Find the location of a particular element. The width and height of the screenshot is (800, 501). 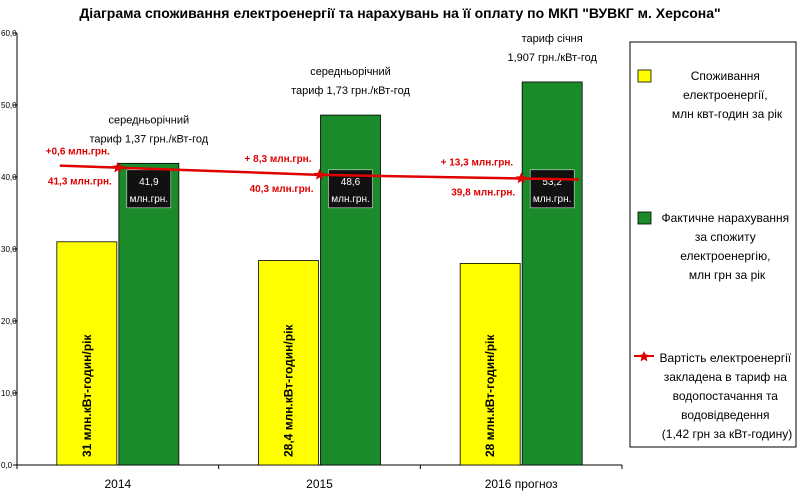

legend-text-line: Споживання is located at coordinates (725, 76).